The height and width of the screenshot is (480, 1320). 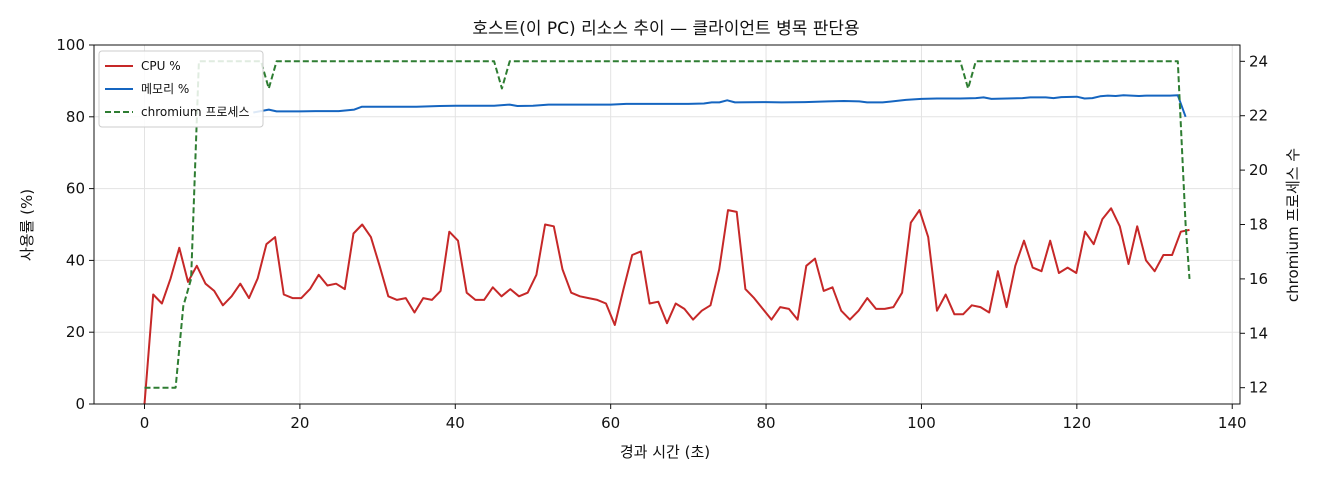 What do you see at coordinates (75, 189) in the screenshot?
I see `y-tick-label: 60` at bounding box center [75, 189].